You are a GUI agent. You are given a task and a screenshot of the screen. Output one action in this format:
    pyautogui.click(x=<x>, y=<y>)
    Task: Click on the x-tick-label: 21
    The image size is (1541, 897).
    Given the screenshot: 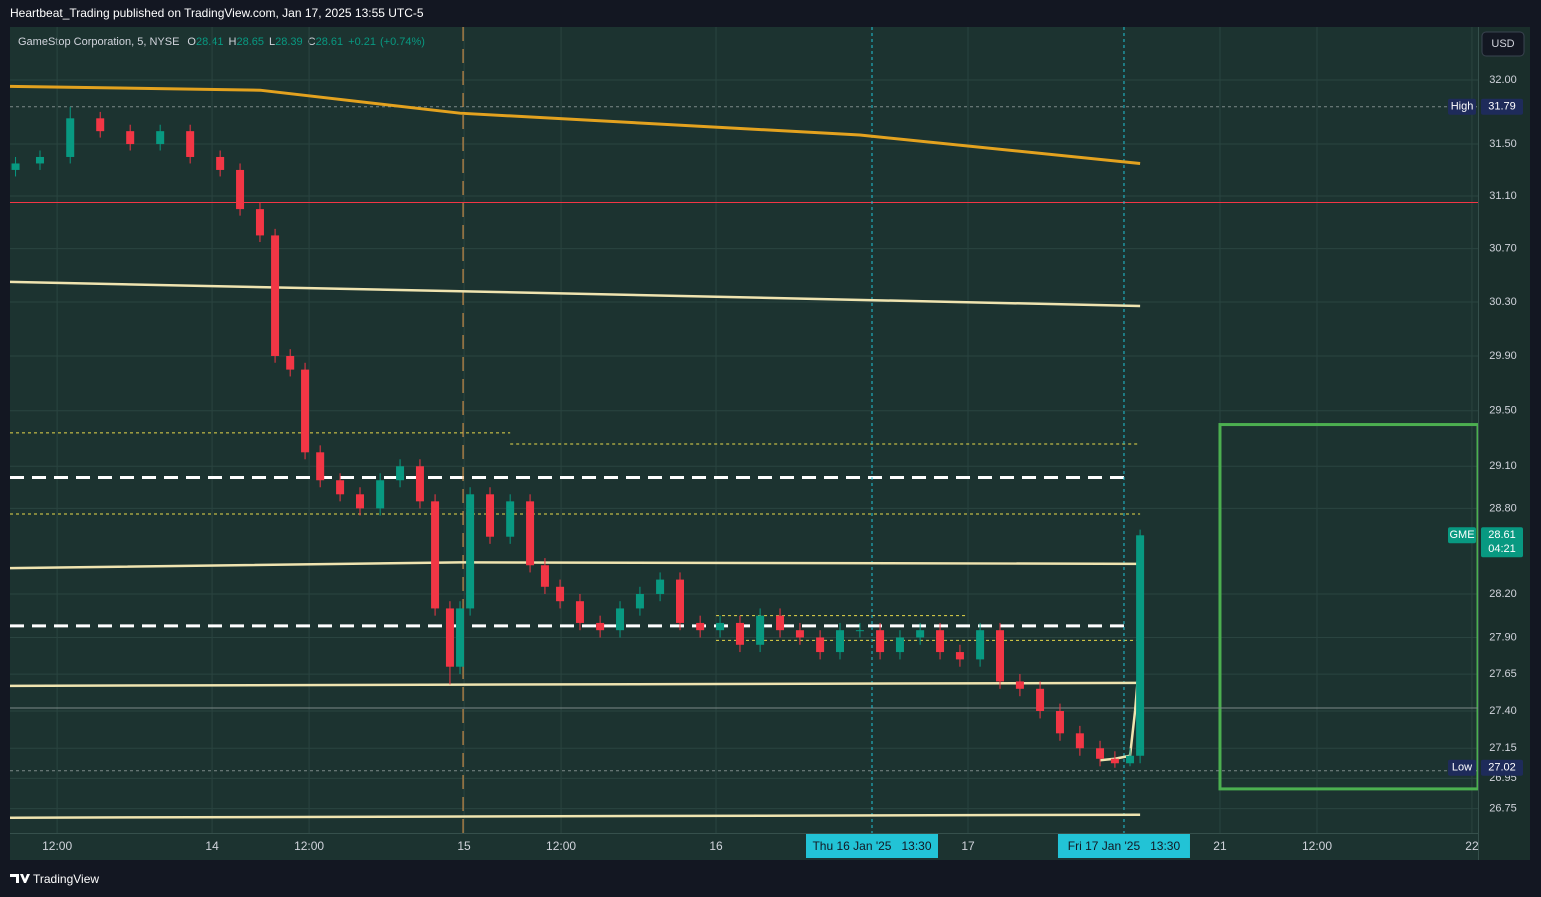 What is the action you would take?
    pyautogui.click(x=1220, y=846)
    